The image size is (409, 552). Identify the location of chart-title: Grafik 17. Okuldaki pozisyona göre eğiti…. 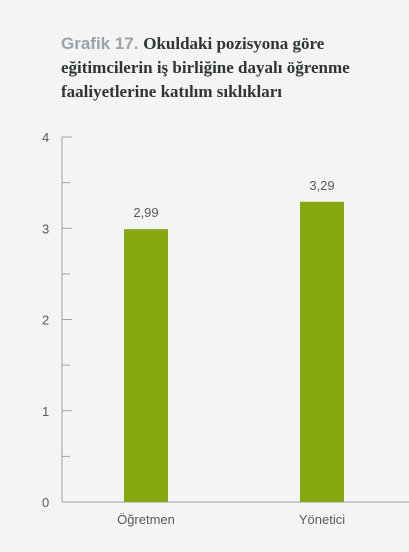
(233, 68).